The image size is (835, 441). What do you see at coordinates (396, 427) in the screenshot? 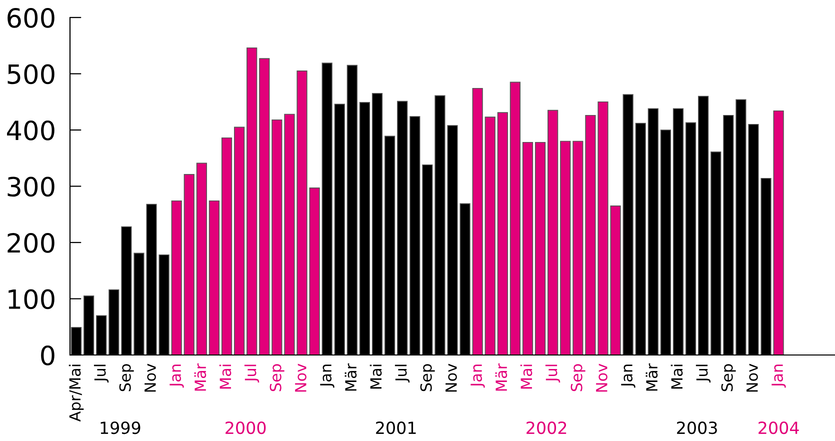
I see `text: 2001` at bounding box center [396, 427].